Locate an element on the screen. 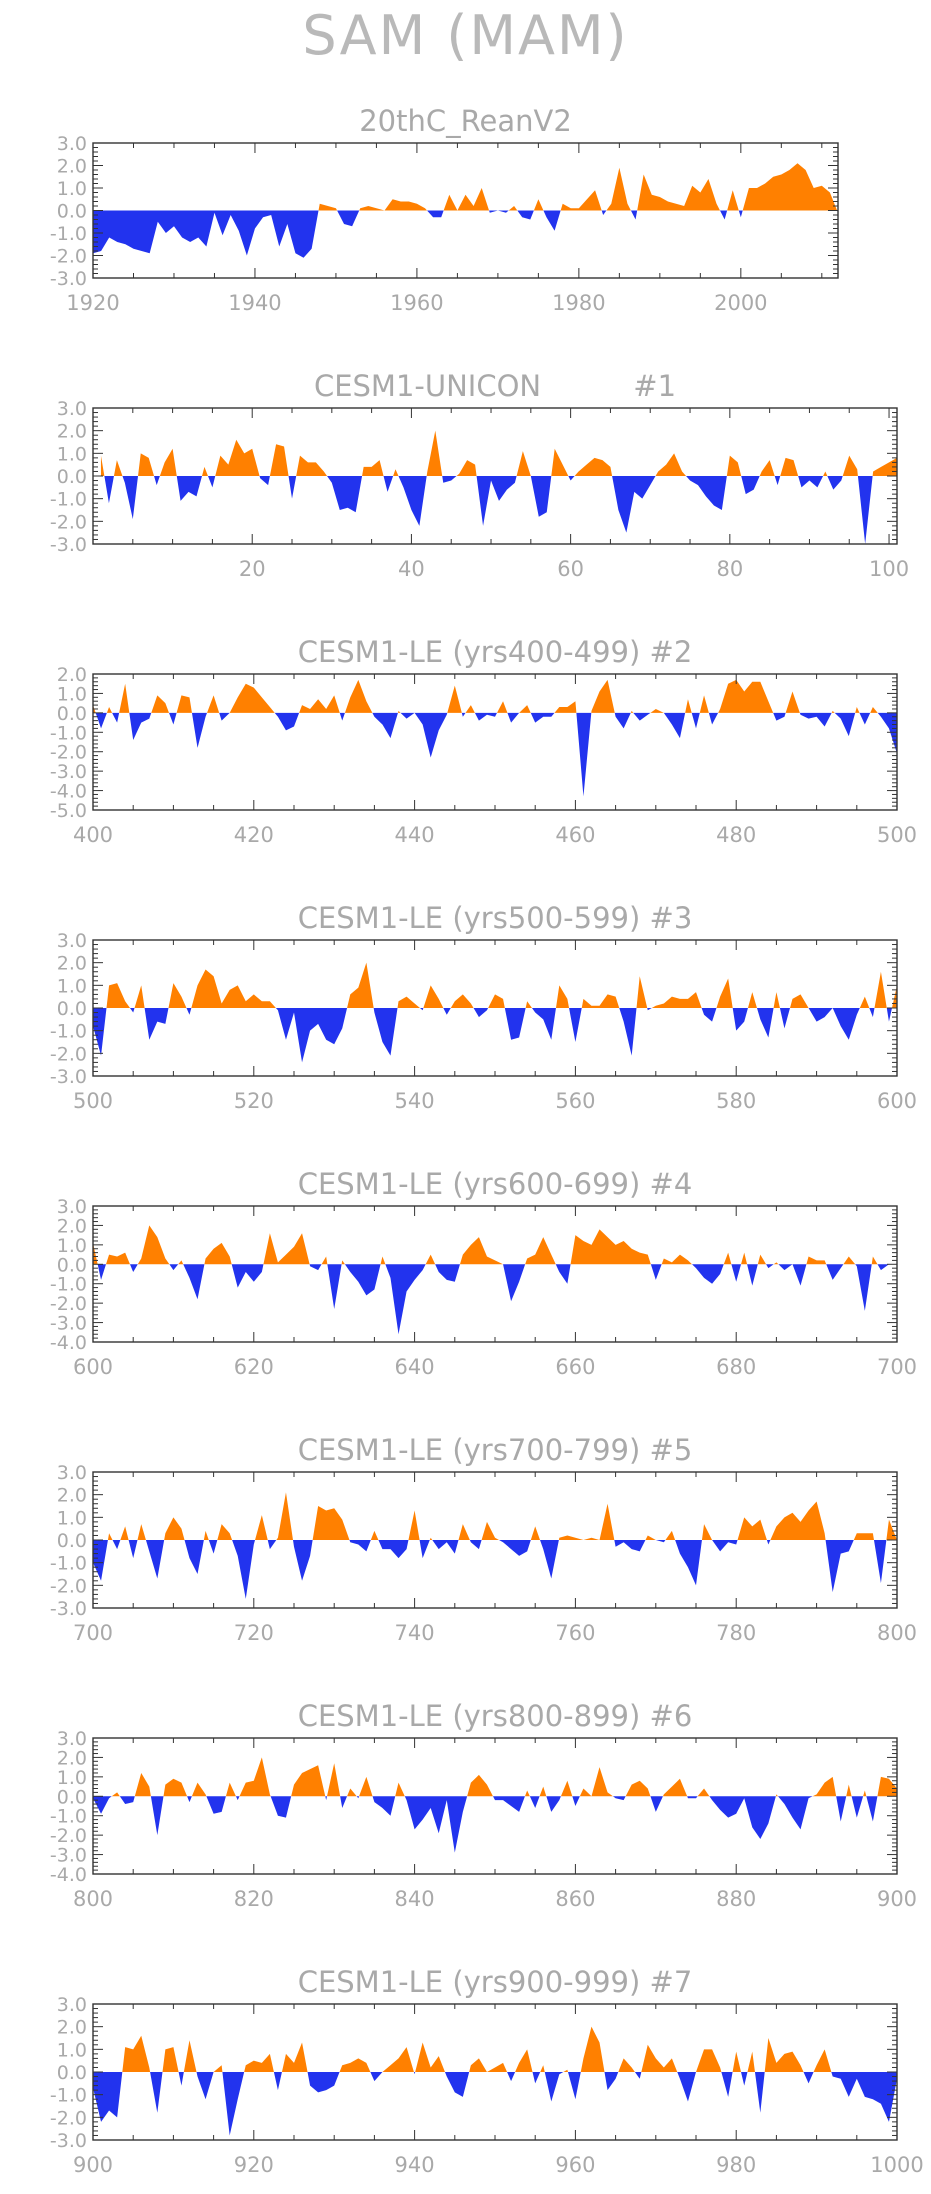  x-tick-label: 640 is located at coordinates (415, 1367).